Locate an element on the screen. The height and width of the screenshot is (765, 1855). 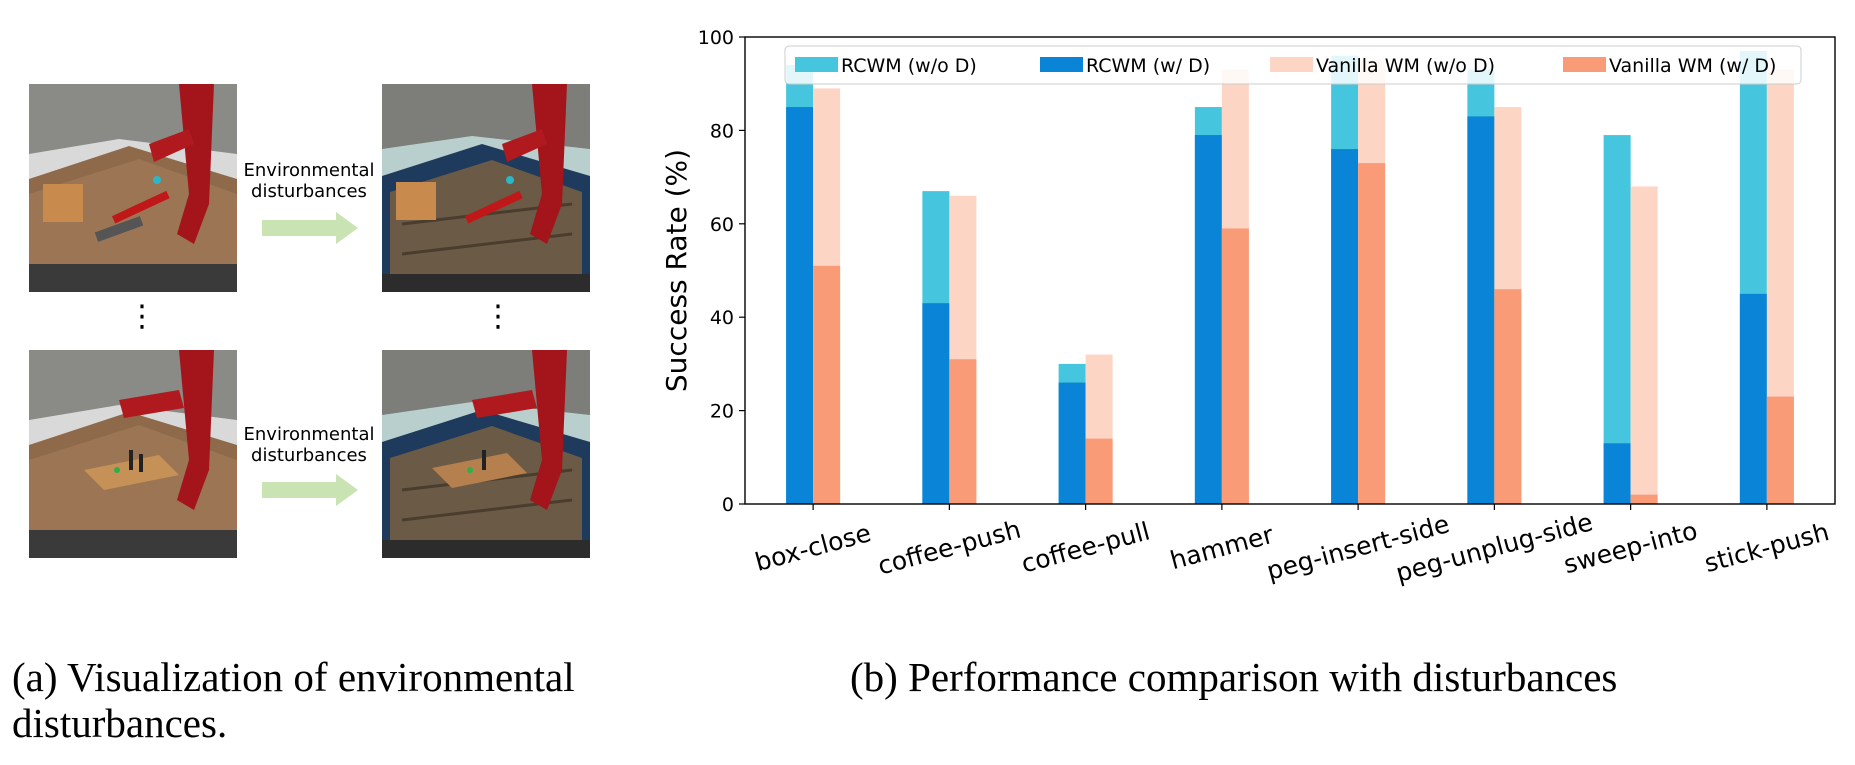
caption-b-marker: (b) is located at coordinates (874, 677).